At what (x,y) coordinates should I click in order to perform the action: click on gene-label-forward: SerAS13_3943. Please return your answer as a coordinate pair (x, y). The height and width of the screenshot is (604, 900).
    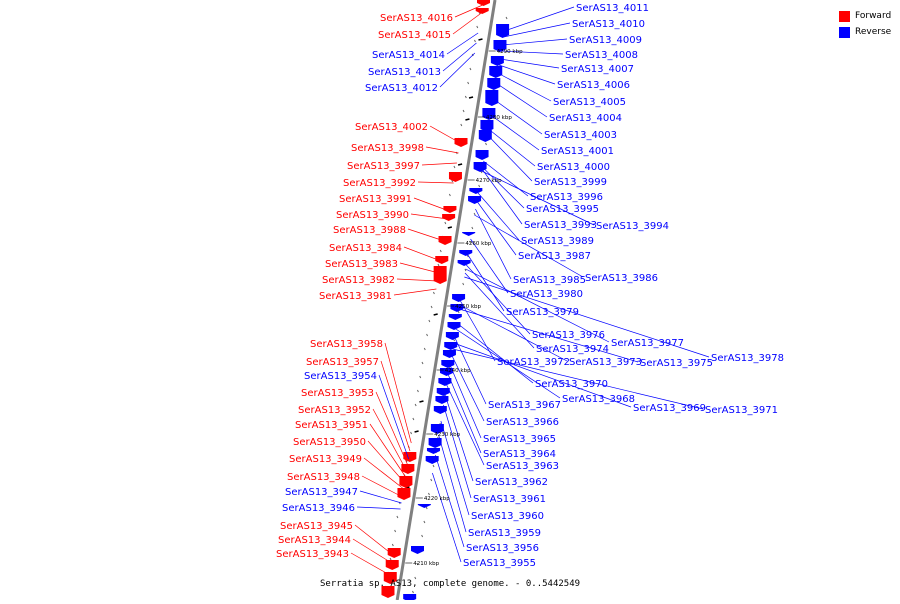
    Looking at the image, I should click on (312, 554).